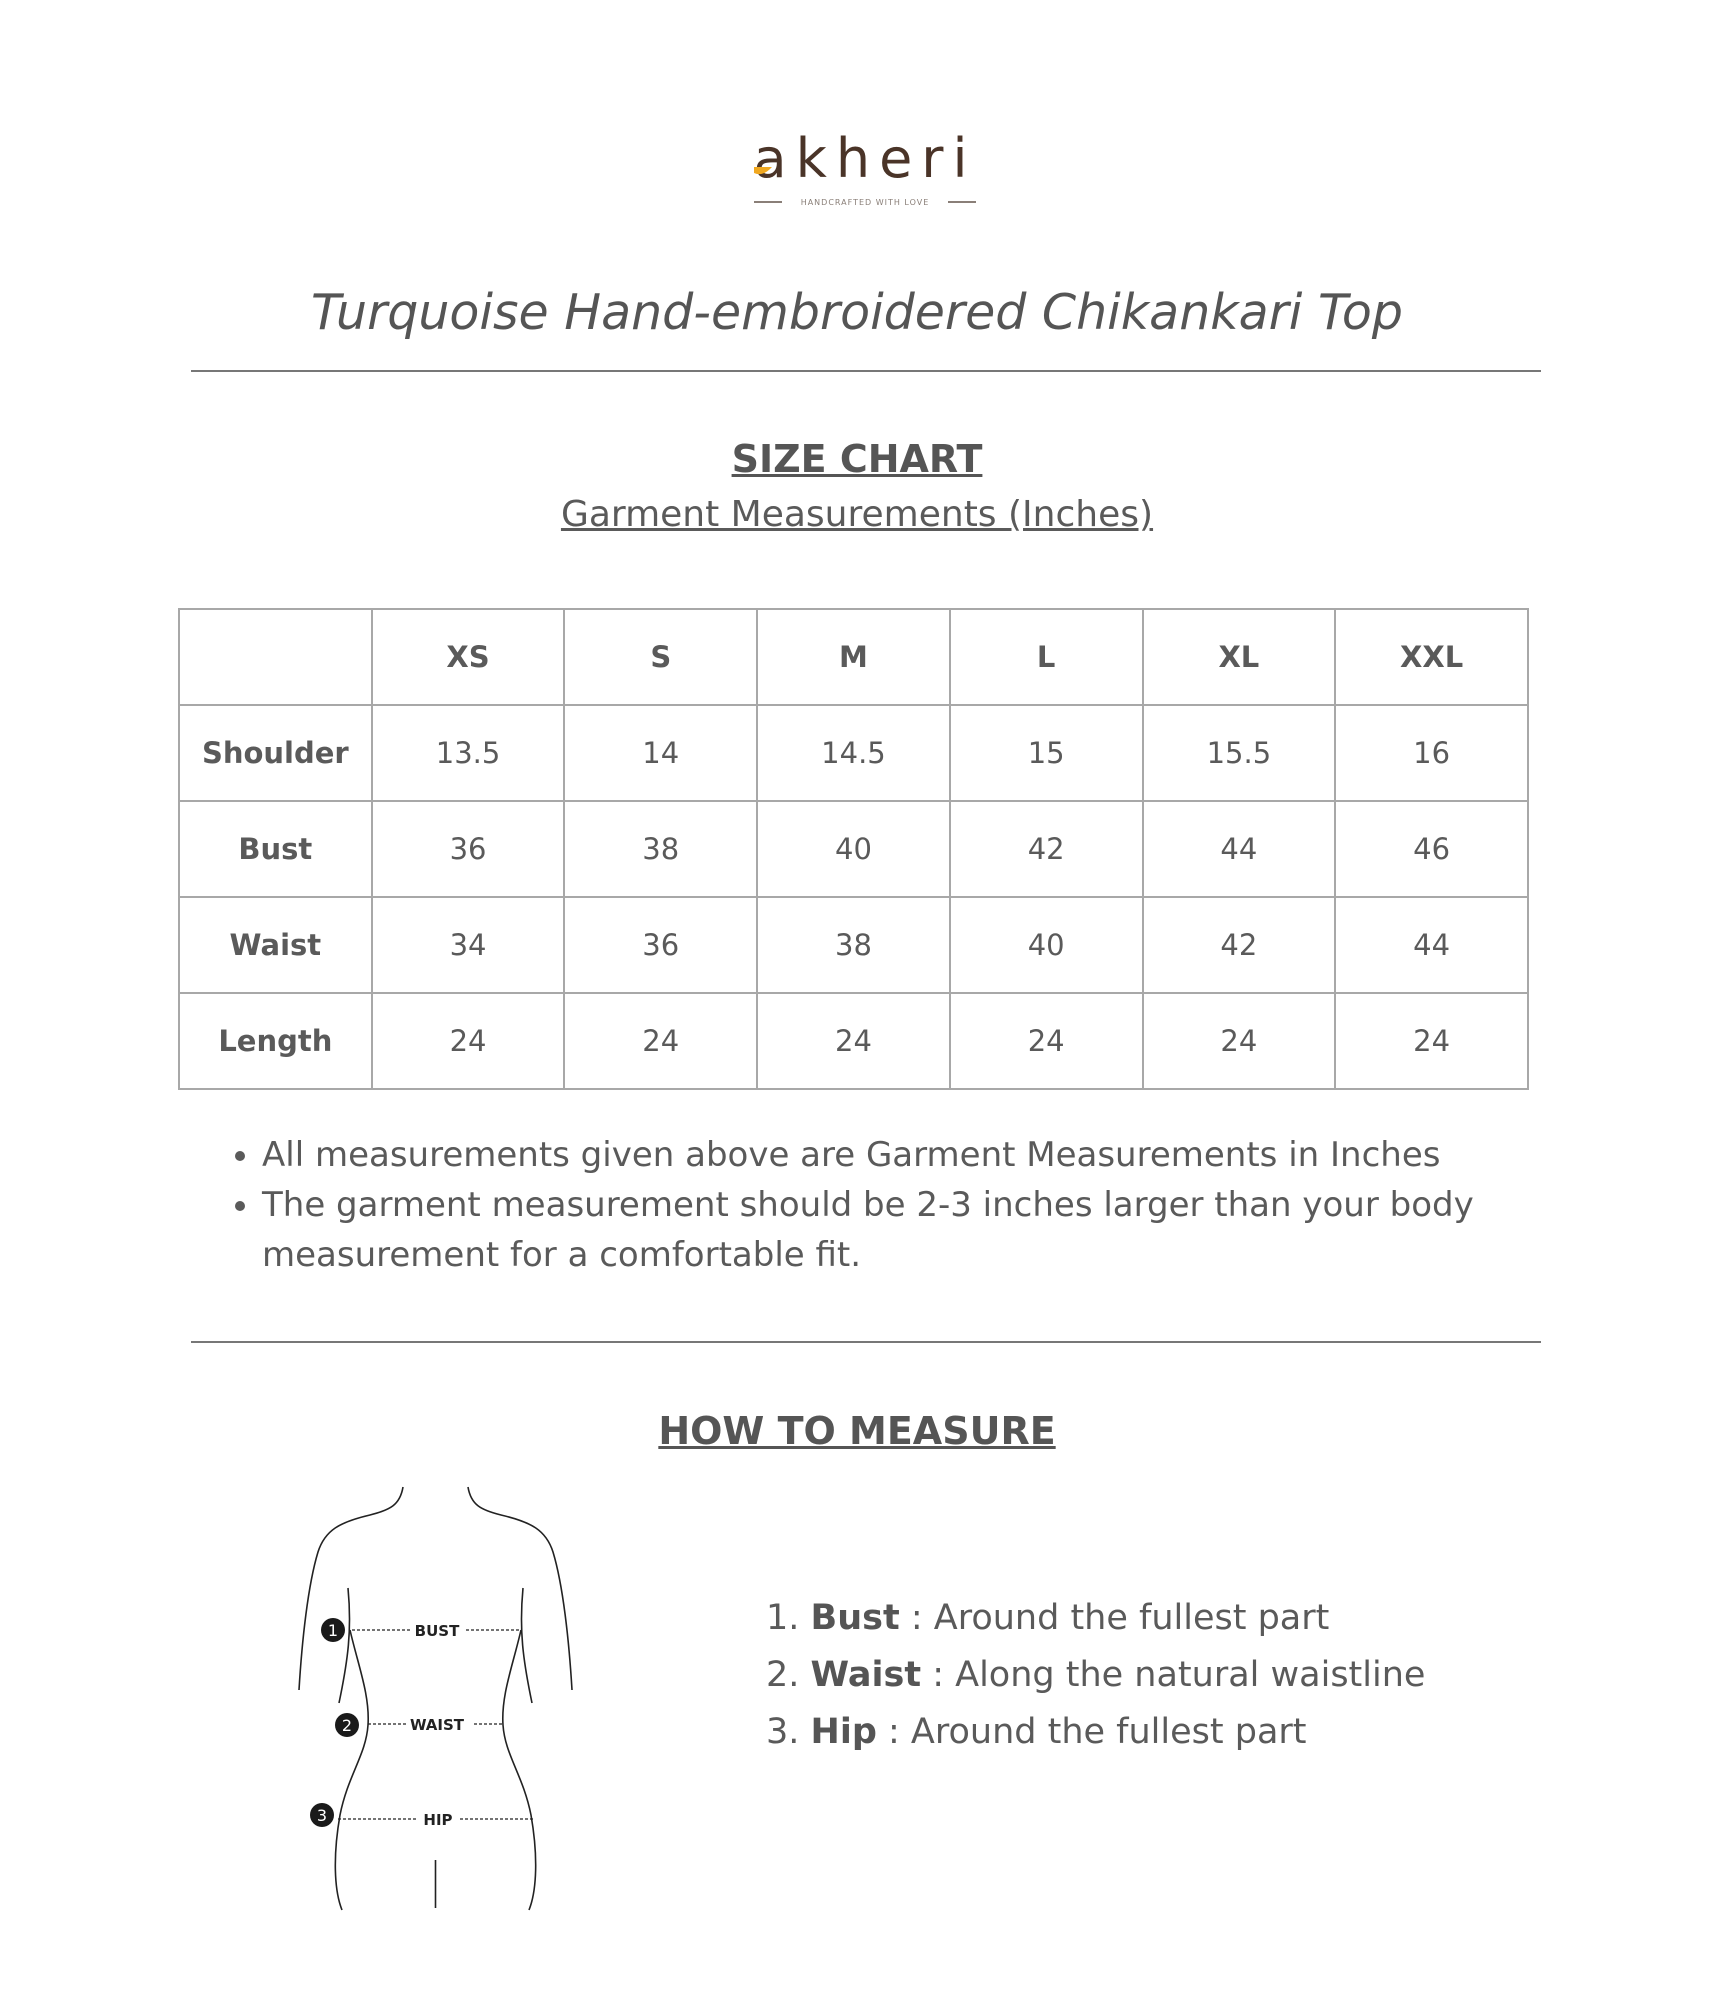  Describe the element at coordinates (857, 459) in the screenshot. I see `size-chart-heading: SIZE CHART` at that location.